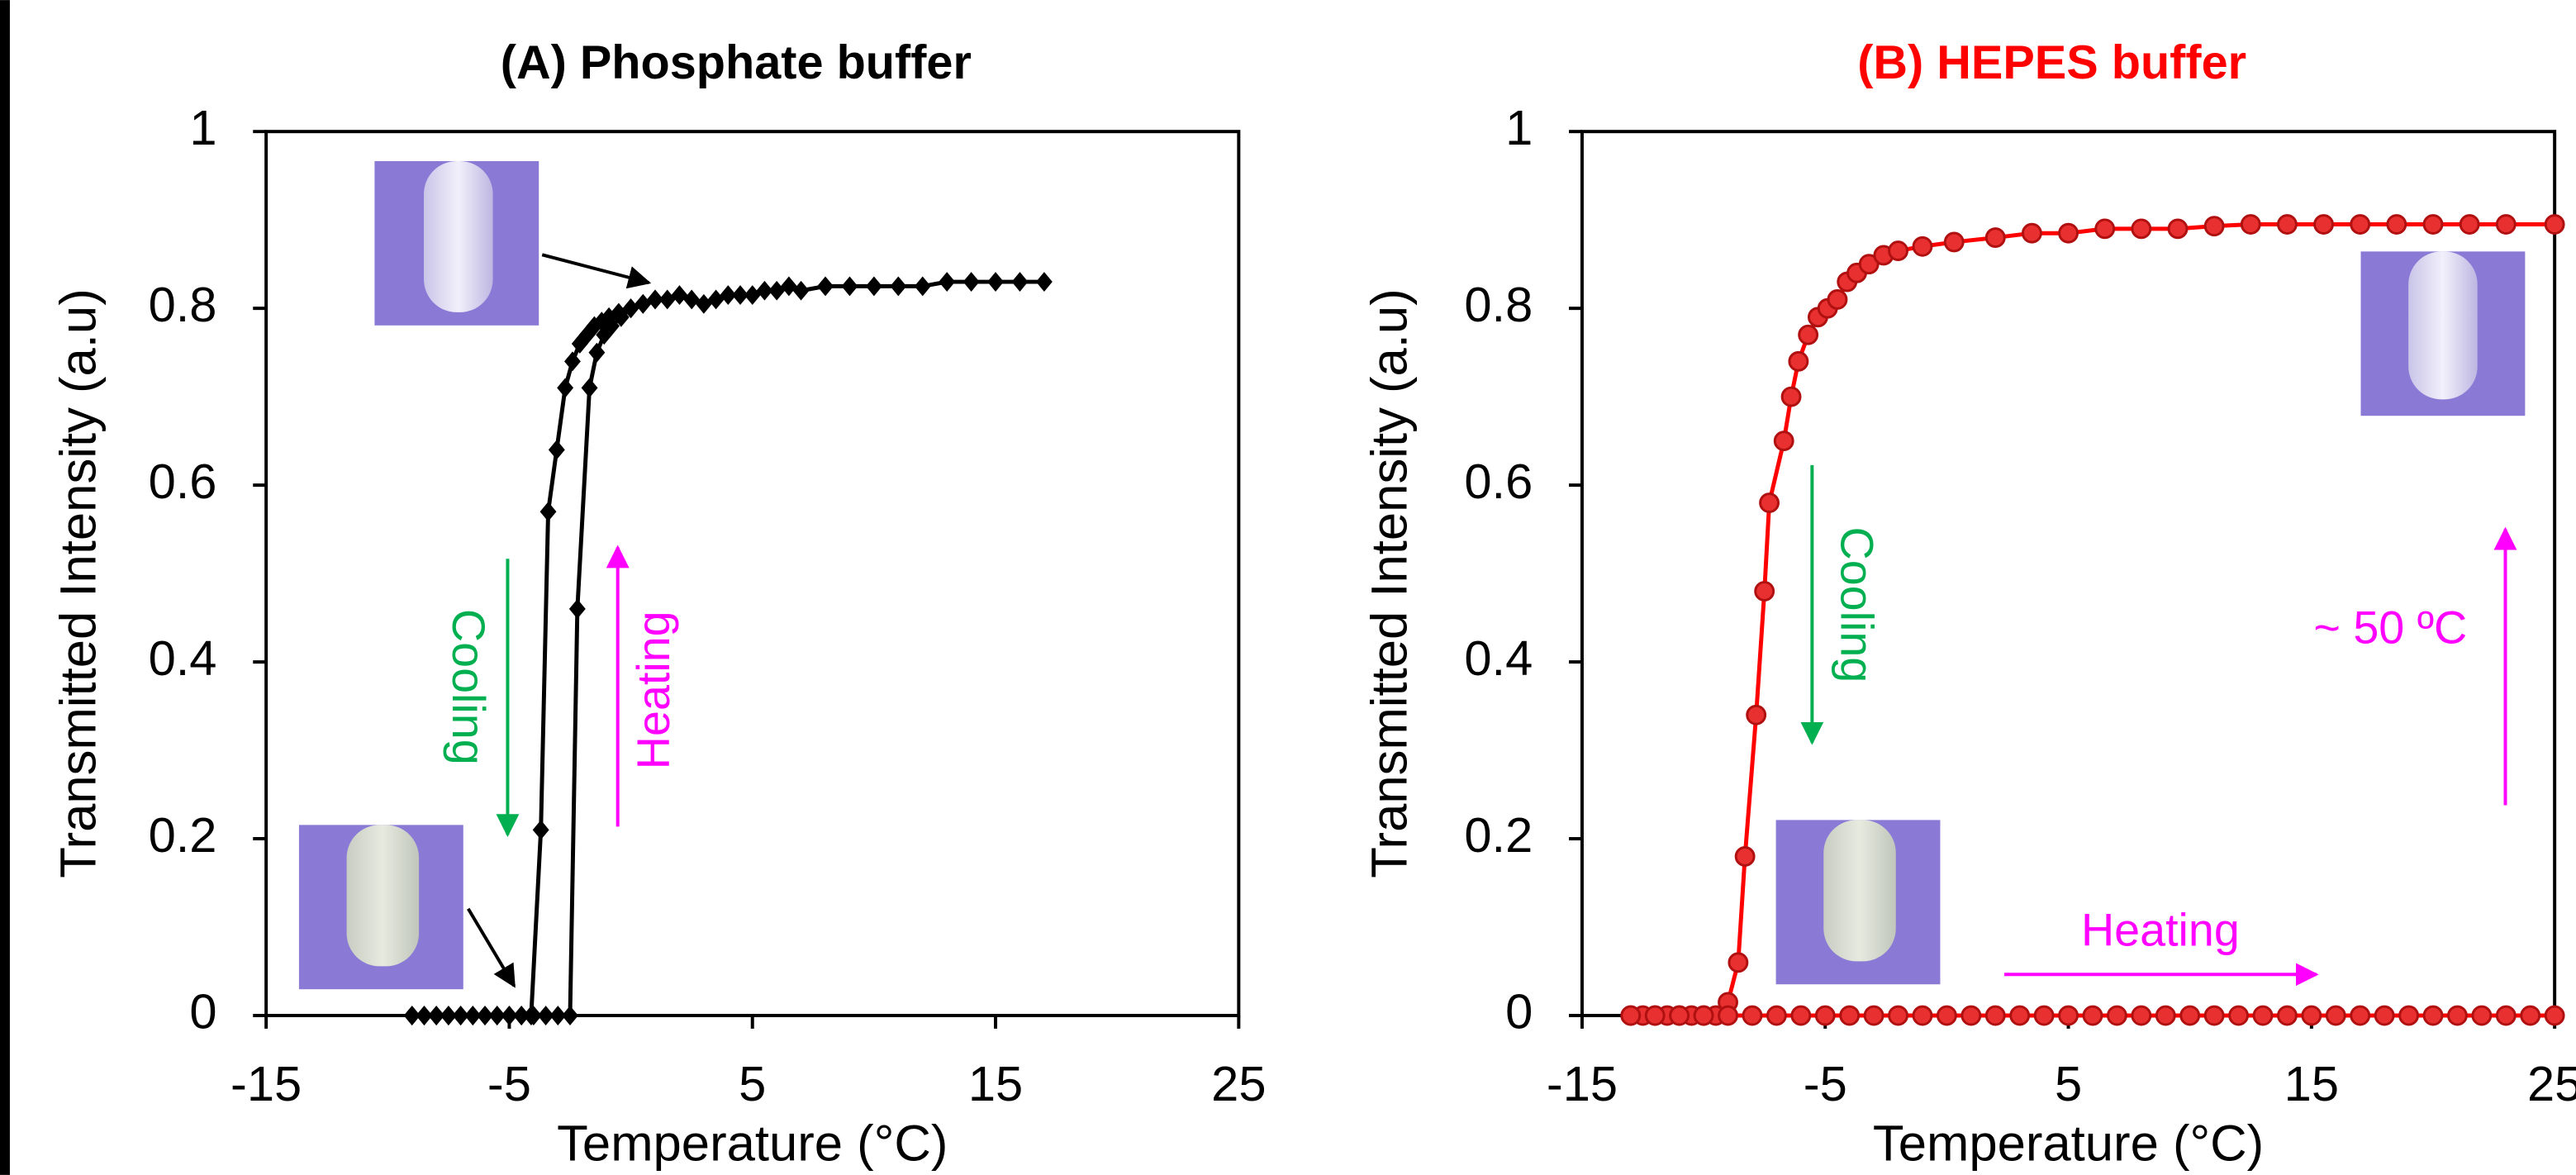  What do you see at coordinates (596, 271) in the screenshot?
I see `pointer-arrow` at bounding box center [596, 271].